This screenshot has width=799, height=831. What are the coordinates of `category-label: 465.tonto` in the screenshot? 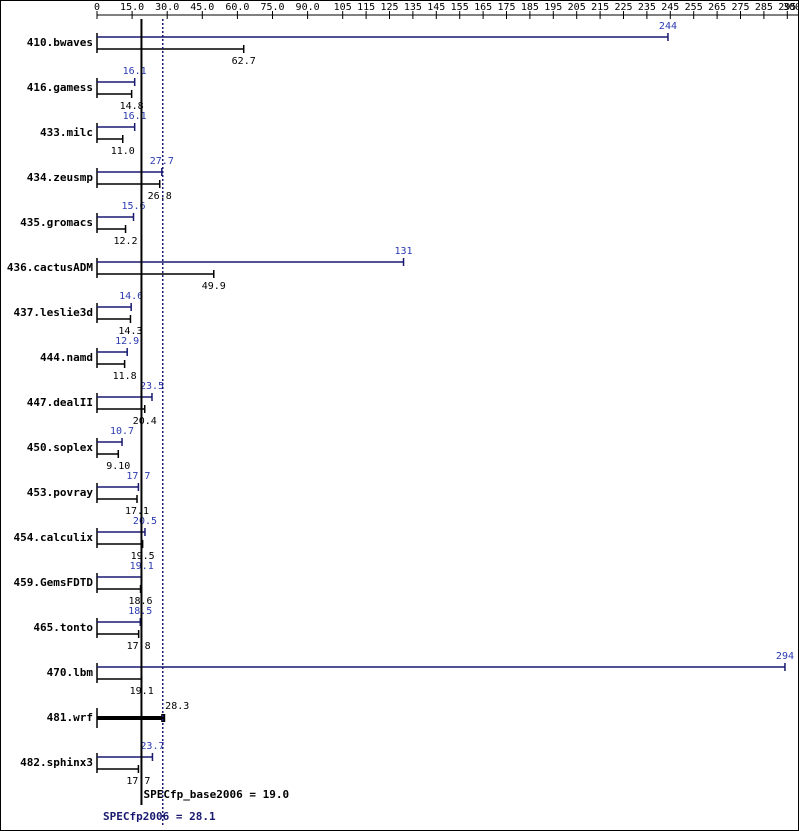 It's located at (63, 627).